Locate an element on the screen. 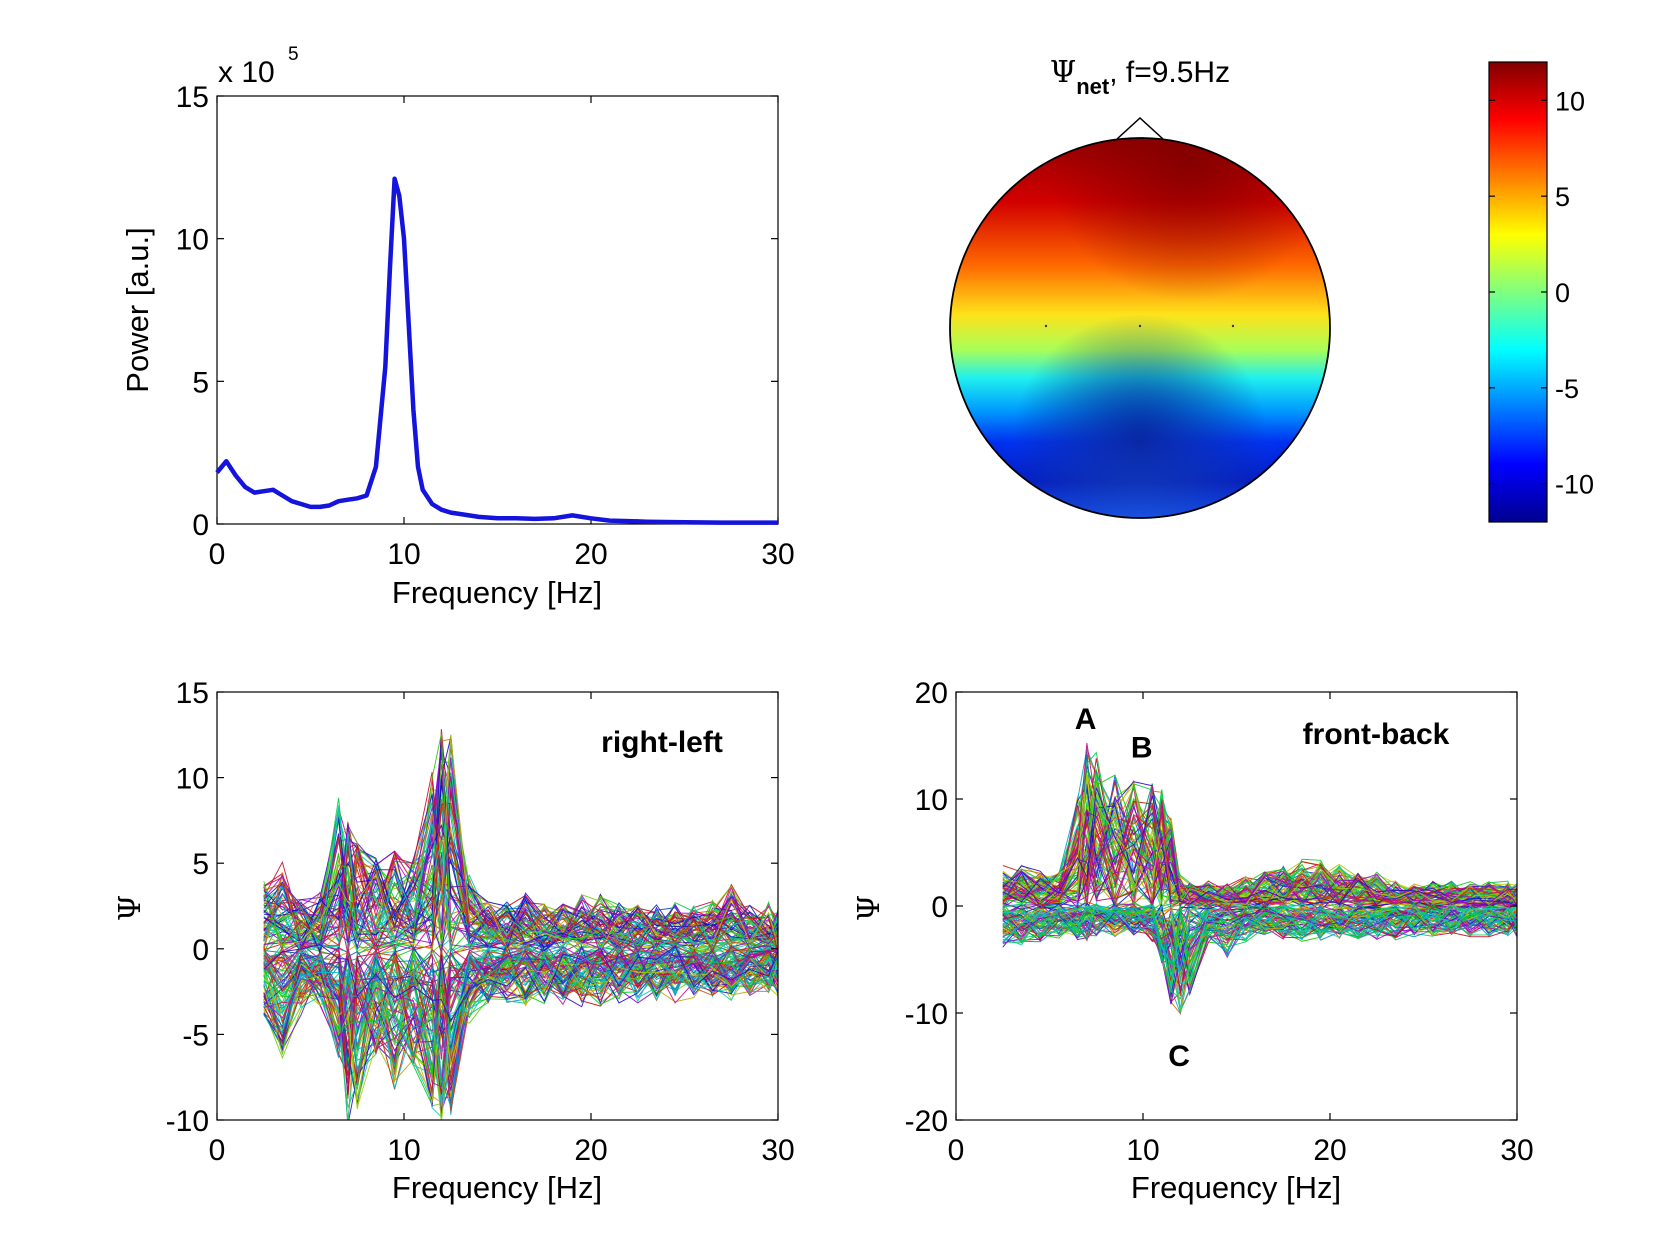 Image resolution: width=1670 pixels, height=1253 pixels. annotation-C: C is located at coordinates (1179, 1056).